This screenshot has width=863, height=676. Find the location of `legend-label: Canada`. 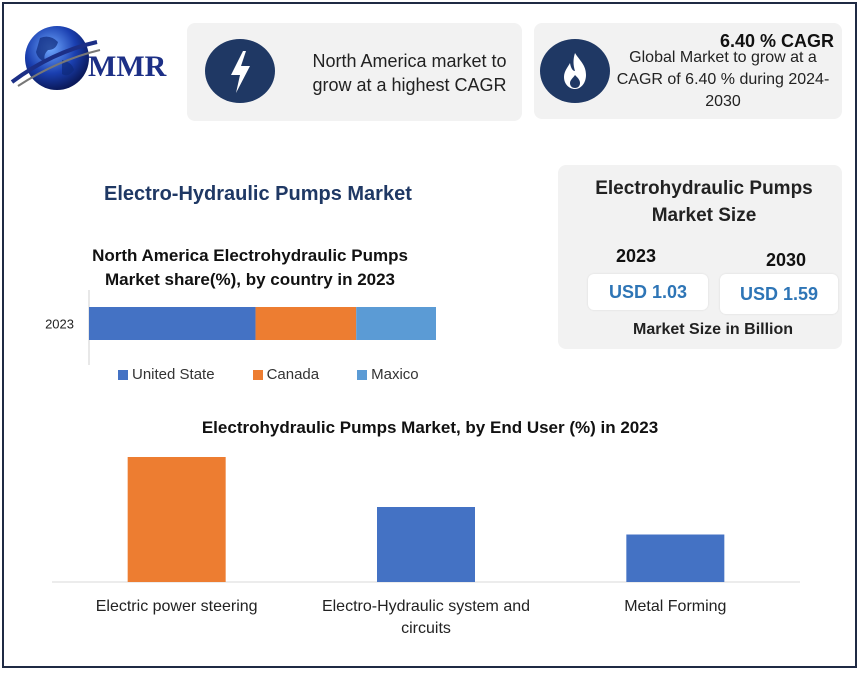

legend-label: Canada is located at coordinates (293, 374).